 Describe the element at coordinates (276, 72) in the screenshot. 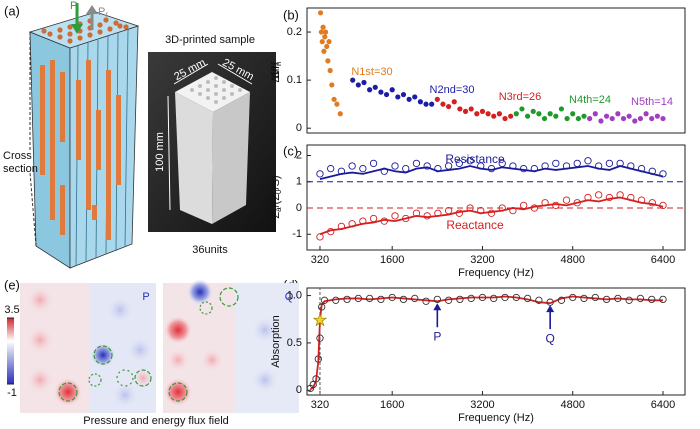

I see `y-axis-label: Δf/fn` at that location.